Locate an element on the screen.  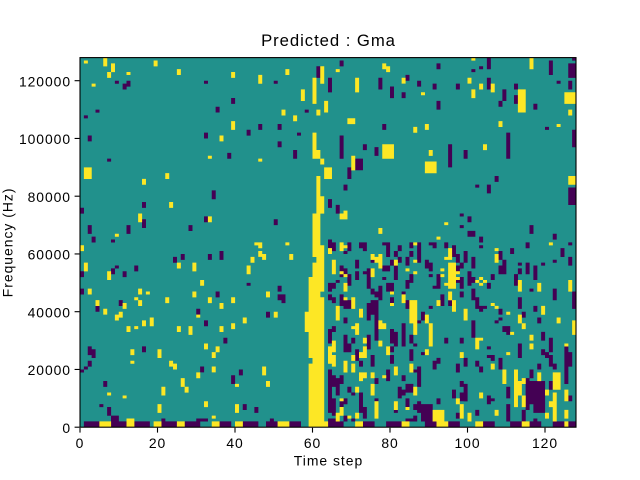
svg-text: 20000 is located at coordinates (49, 370).